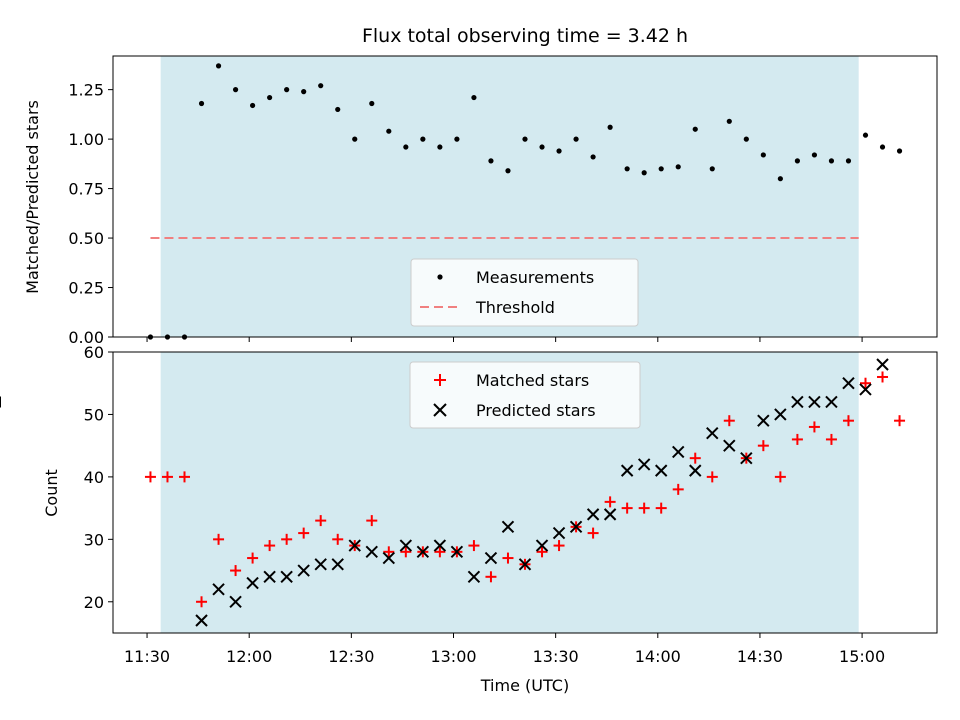 This screenshot has height=720, width=960. I want to click on y-tick-label: 0.50, so click(86, 238).